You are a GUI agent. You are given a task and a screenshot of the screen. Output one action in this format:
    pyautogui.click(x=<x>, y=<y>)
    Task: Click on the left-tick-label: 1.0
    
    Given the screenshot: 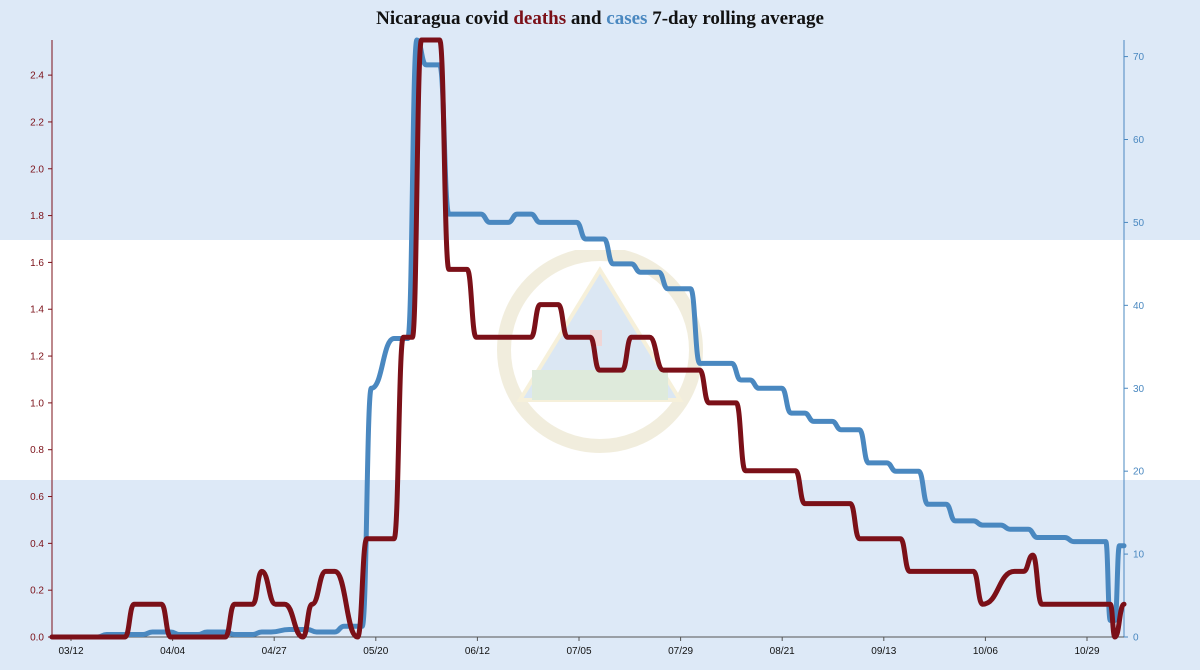 What is the action you would take?
    pyautogui.click(x=37, y=403)
    